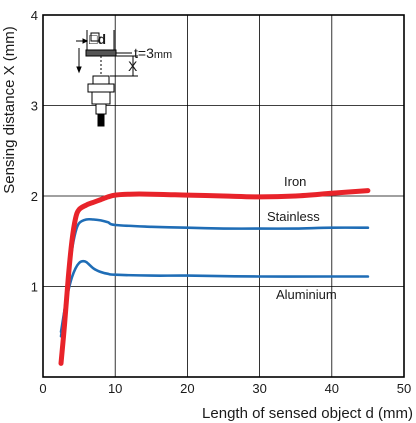 This screenshot has height=423, width=416. I want to click on x-tick-label: 20, so click(187, 388).